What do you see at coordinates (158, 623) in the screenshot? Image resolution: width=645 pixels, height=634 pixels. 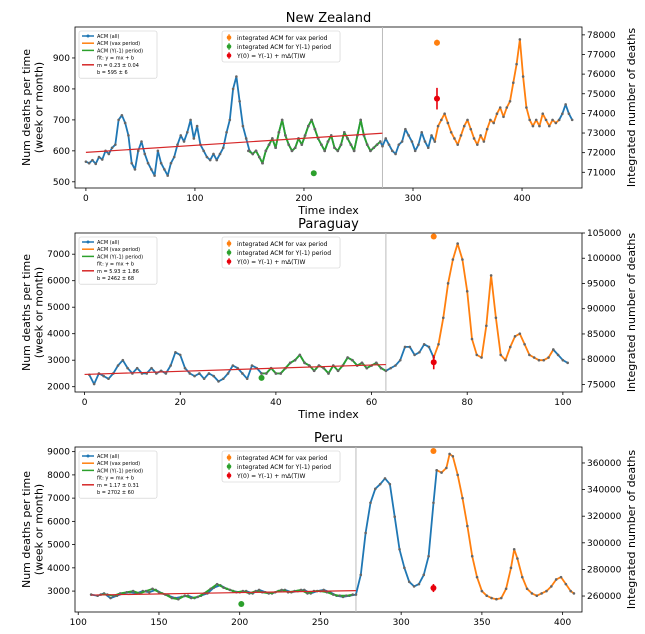 I see `x-tick-label: 150` at bounding box center [158, 623].